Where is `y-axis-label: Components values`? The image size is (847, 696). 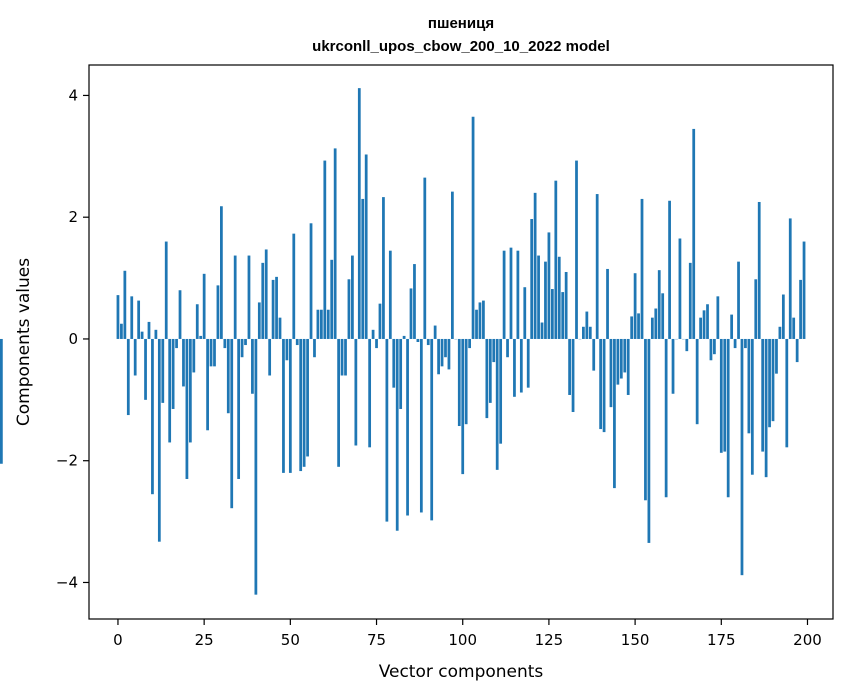
y-axis-label: Components values is located at coordinates (24, 342).